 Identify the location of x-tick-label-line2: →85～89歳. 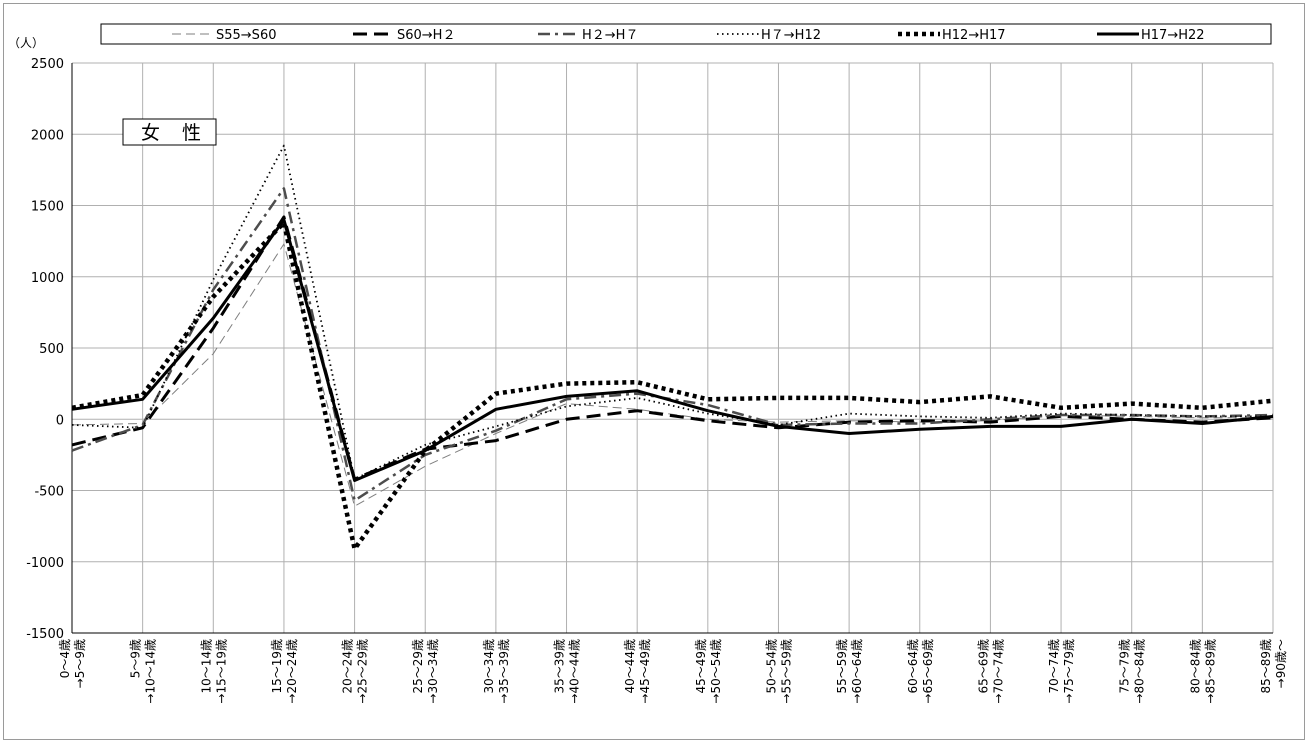
(1210, 671).